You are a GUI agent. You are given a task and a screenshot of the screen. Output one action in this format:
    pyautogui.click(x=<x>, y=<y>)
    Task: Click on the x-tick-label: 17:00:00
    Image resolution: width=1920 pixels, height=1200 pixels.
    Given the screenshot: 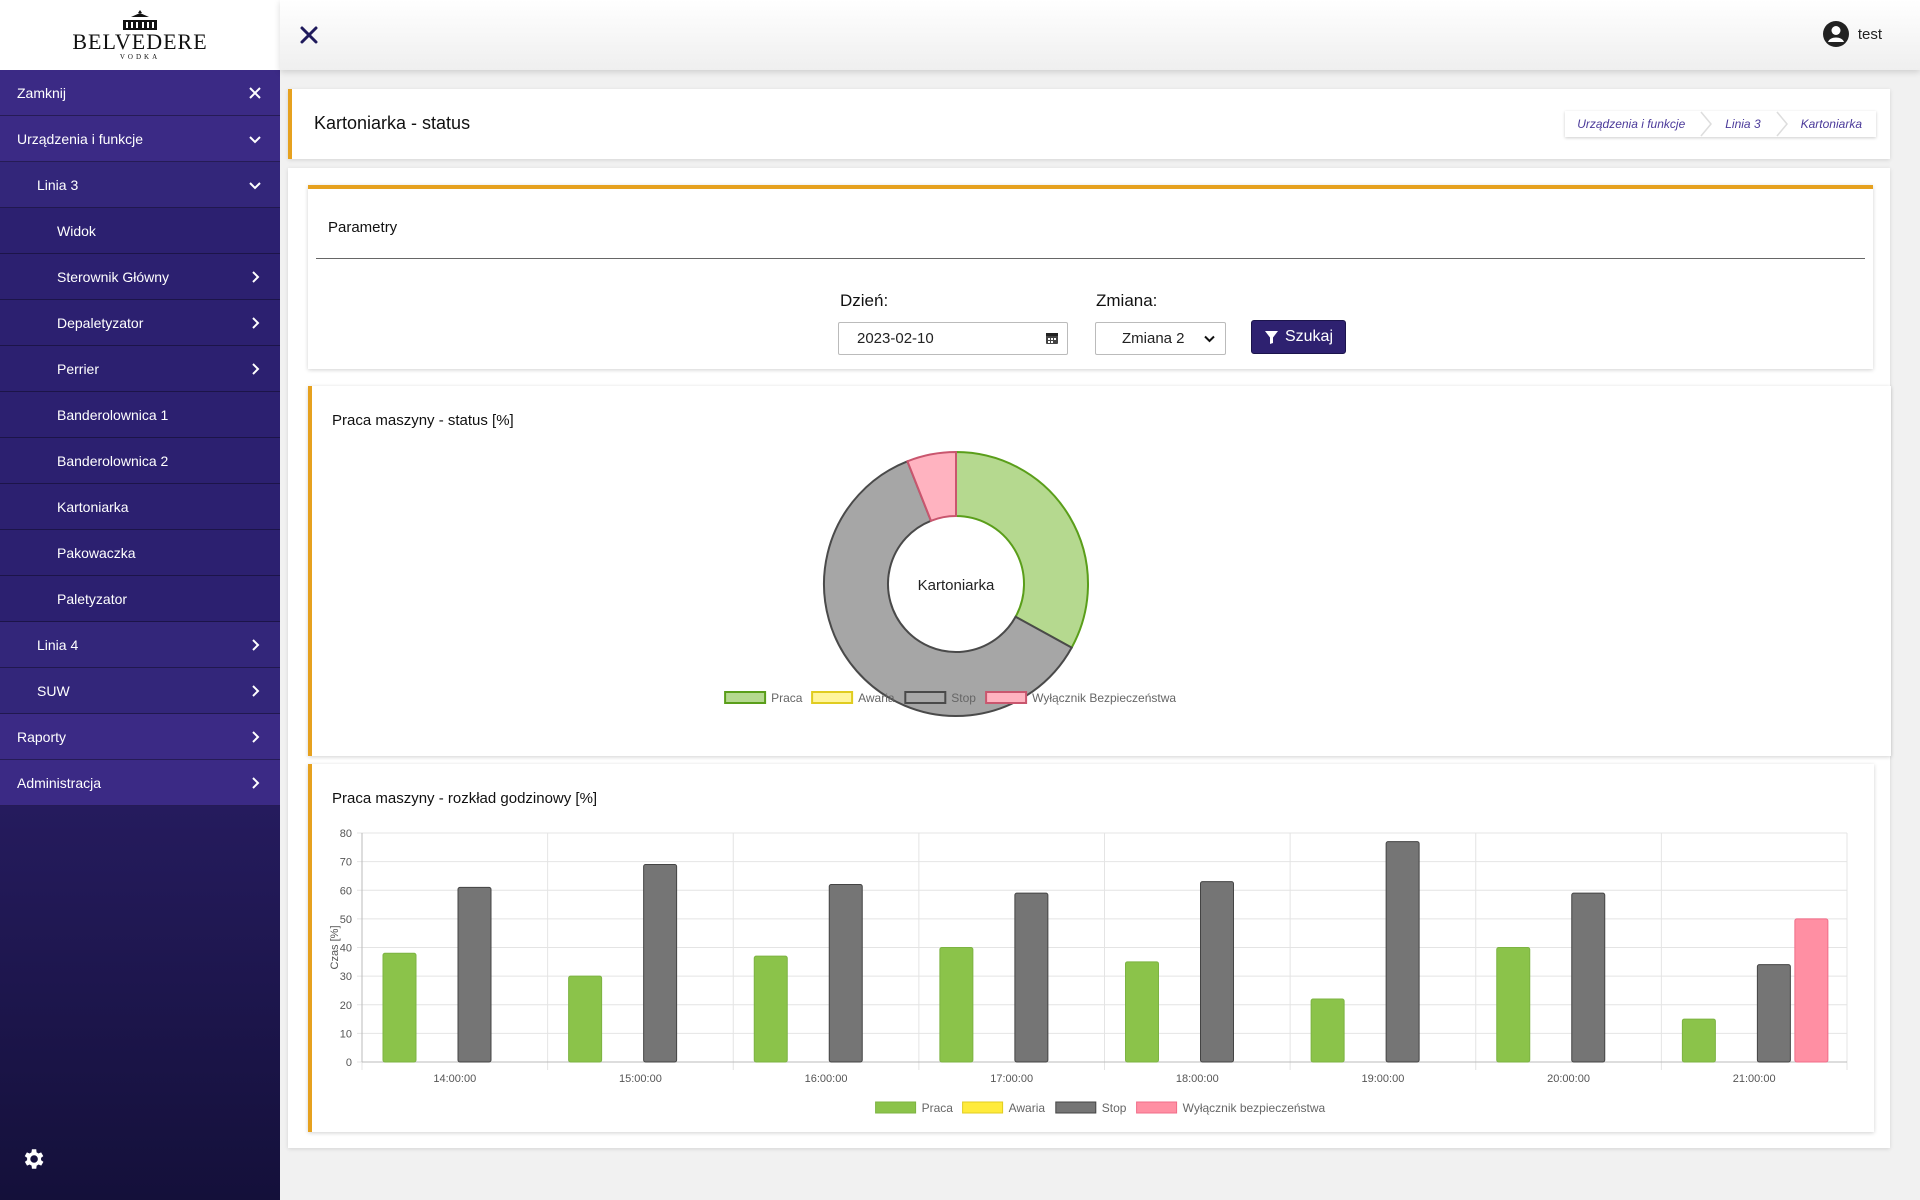 What is the action you would take?
    pyautogui.click(x=1011, y=1079)
    